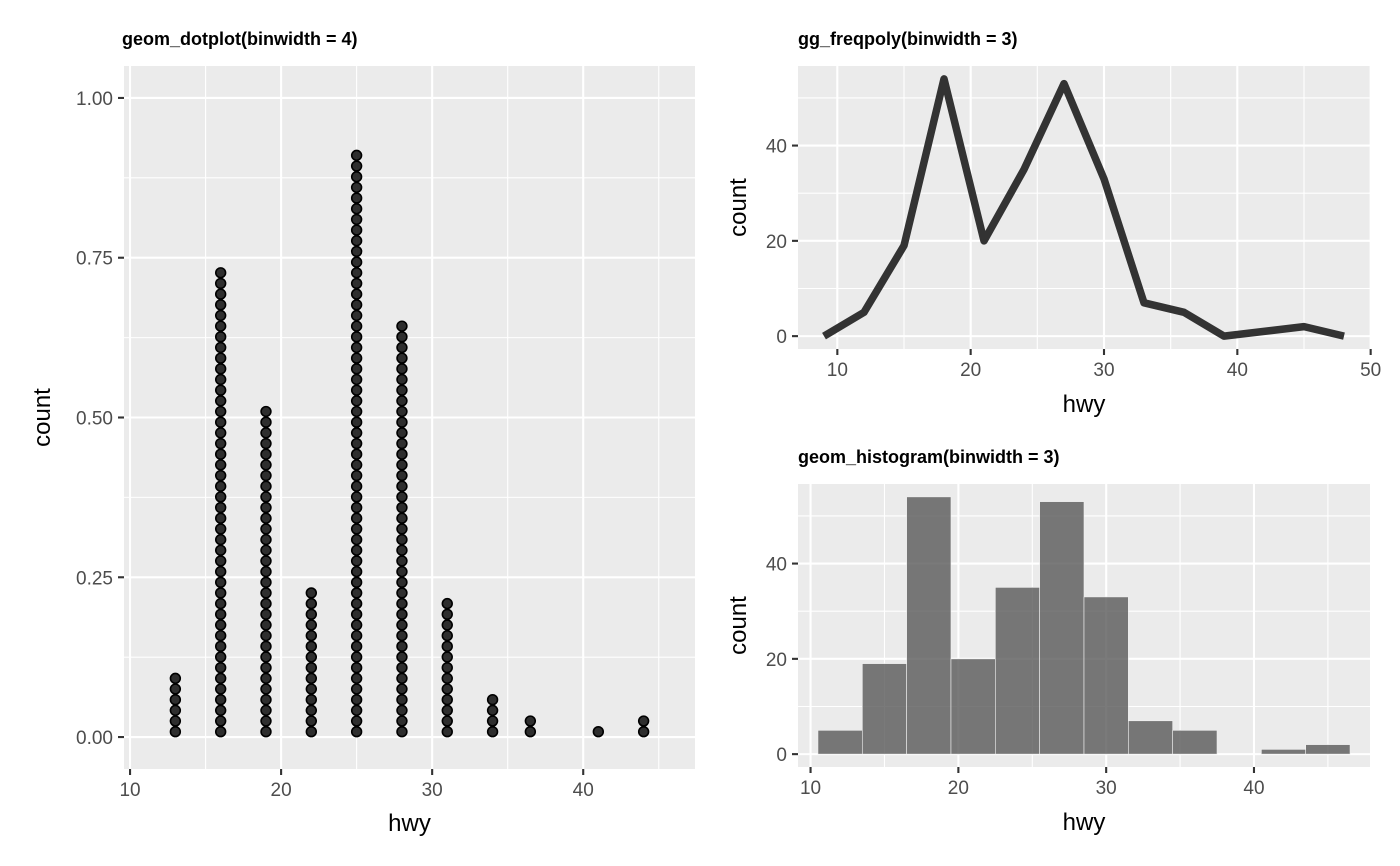  Describe the element at coordinates (776, 565) in the screenshot. I see `y-tick-label: 40` at that location.